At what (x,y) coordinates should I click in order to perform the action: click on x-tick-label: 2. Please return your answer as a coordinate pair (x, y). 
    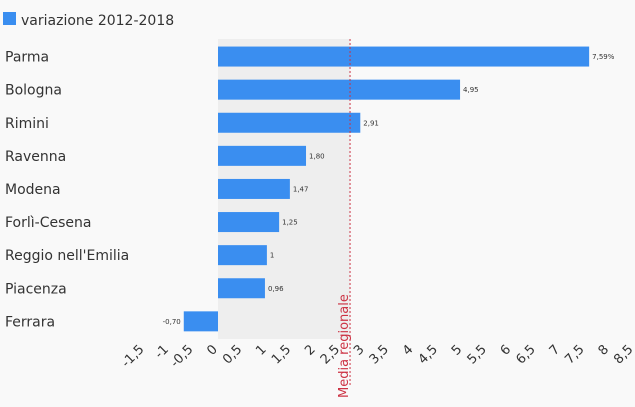
    Looking at the image, I should click on (310, 350).